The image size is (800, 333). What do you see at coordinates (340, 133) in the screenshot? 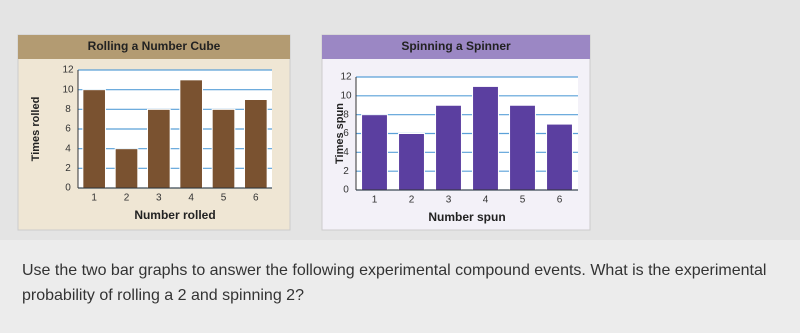
I see `y-axis-label: Times spun` at bounding box center [340, 133].